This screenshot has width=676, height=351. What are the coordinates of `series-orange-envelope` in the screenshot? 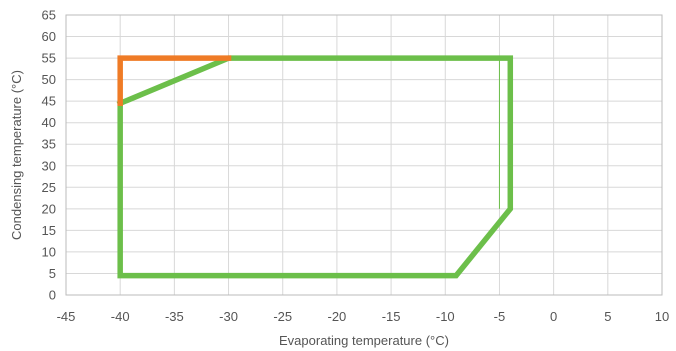 It's located at (174, 81).